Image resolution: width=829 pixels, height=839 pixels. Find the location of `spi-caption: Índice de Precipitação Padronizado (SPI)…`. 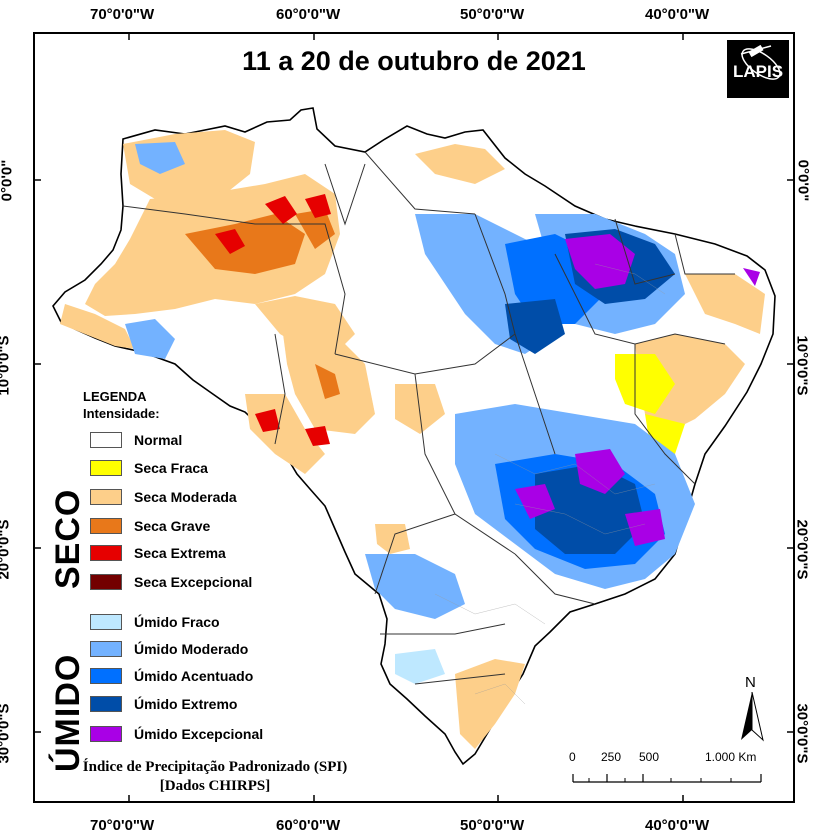

spi-caption: Índice de Precipitação Padronizado (SPI)… is located at coordinates (215, 777).